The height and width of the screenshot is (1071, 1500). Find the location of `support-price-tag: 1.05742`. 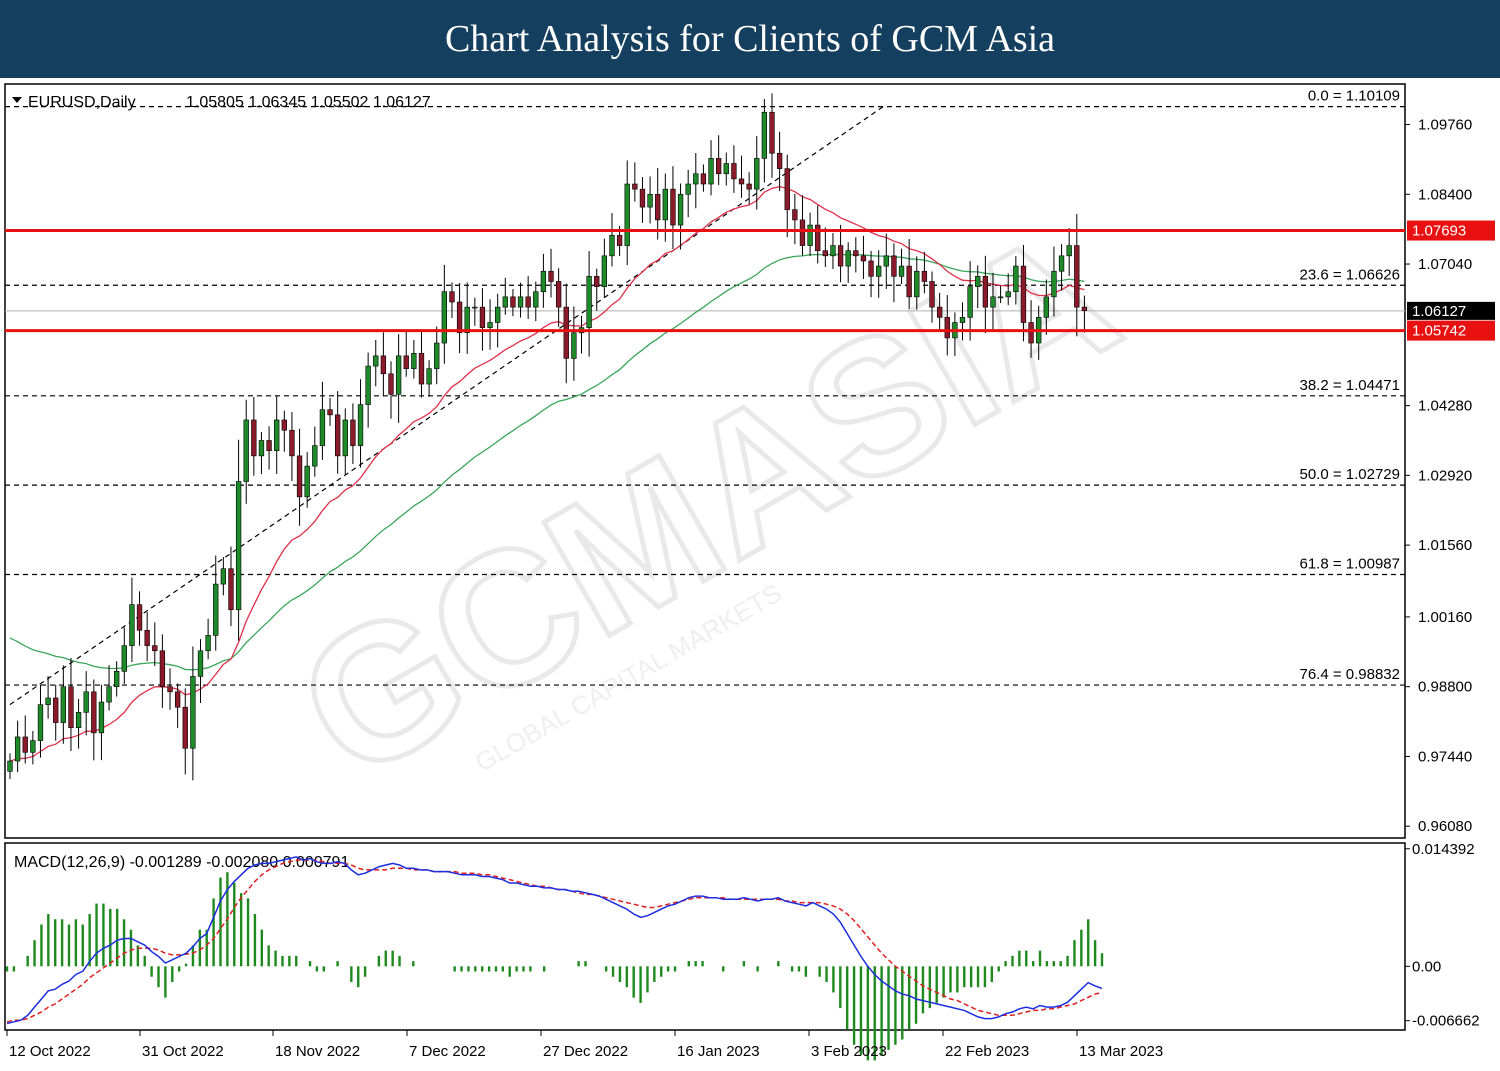

support-price-tag: 1.05742 is located at coordinates (1451, 330).